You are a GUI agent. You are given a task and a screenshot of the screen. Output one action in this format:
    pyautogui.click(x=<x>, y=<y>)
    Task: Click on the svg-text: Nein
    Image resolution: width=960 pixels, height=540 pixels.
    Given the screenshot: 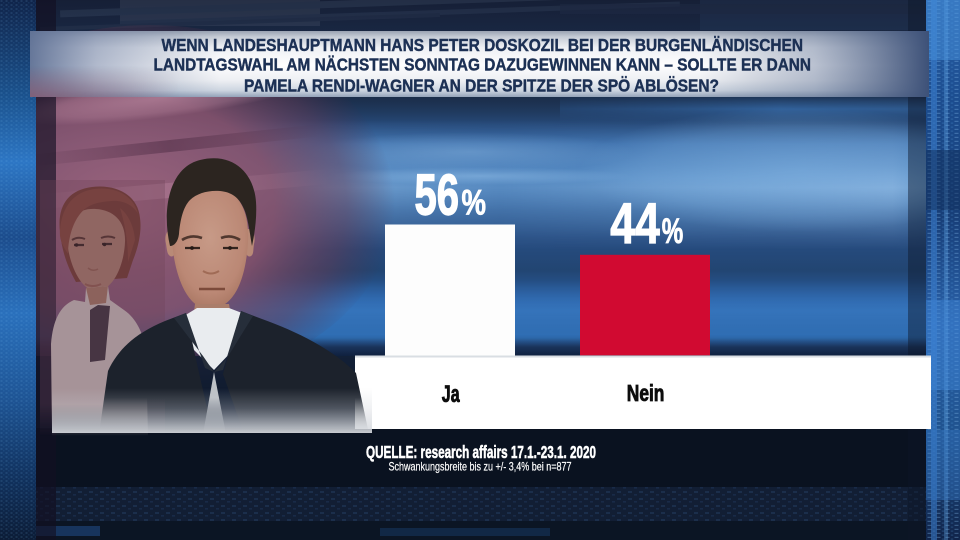 What is the action you would take?
    pyautogui.click(x=646, y=393)
    